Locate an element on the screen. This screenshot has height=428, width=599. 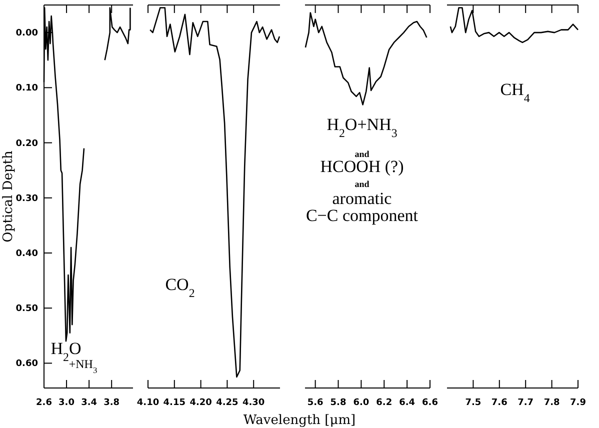
y-tick-label: 0.30 is located at coordinates (27, 199).